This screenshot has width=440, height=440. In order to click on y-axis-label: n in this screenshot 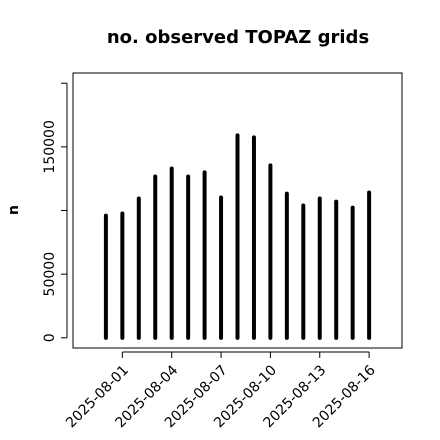, I will do `click(14, 210)`.